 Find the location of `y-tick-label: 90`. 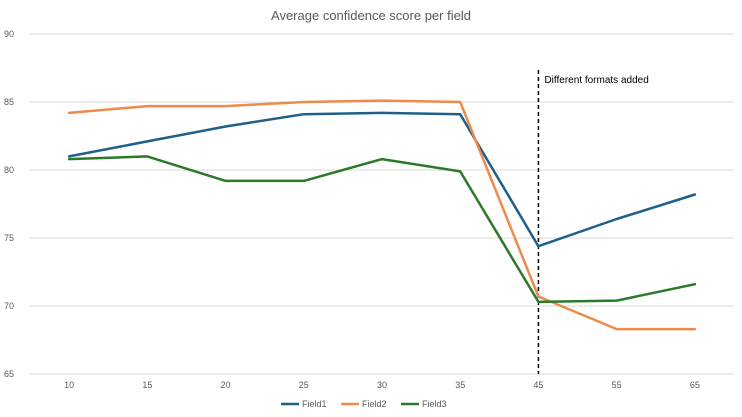

y-tick-label: 90 is located at coordinates (9, 34).